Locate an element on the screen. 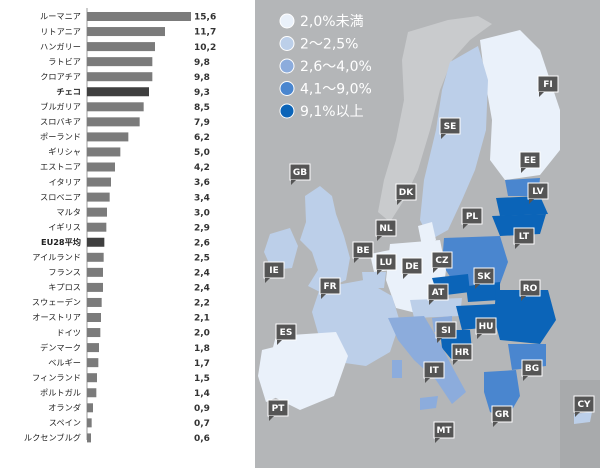 Image resolution: width=600 pixels, height=468 pixels. svg-text: CY is located at coordinates (584, 405).